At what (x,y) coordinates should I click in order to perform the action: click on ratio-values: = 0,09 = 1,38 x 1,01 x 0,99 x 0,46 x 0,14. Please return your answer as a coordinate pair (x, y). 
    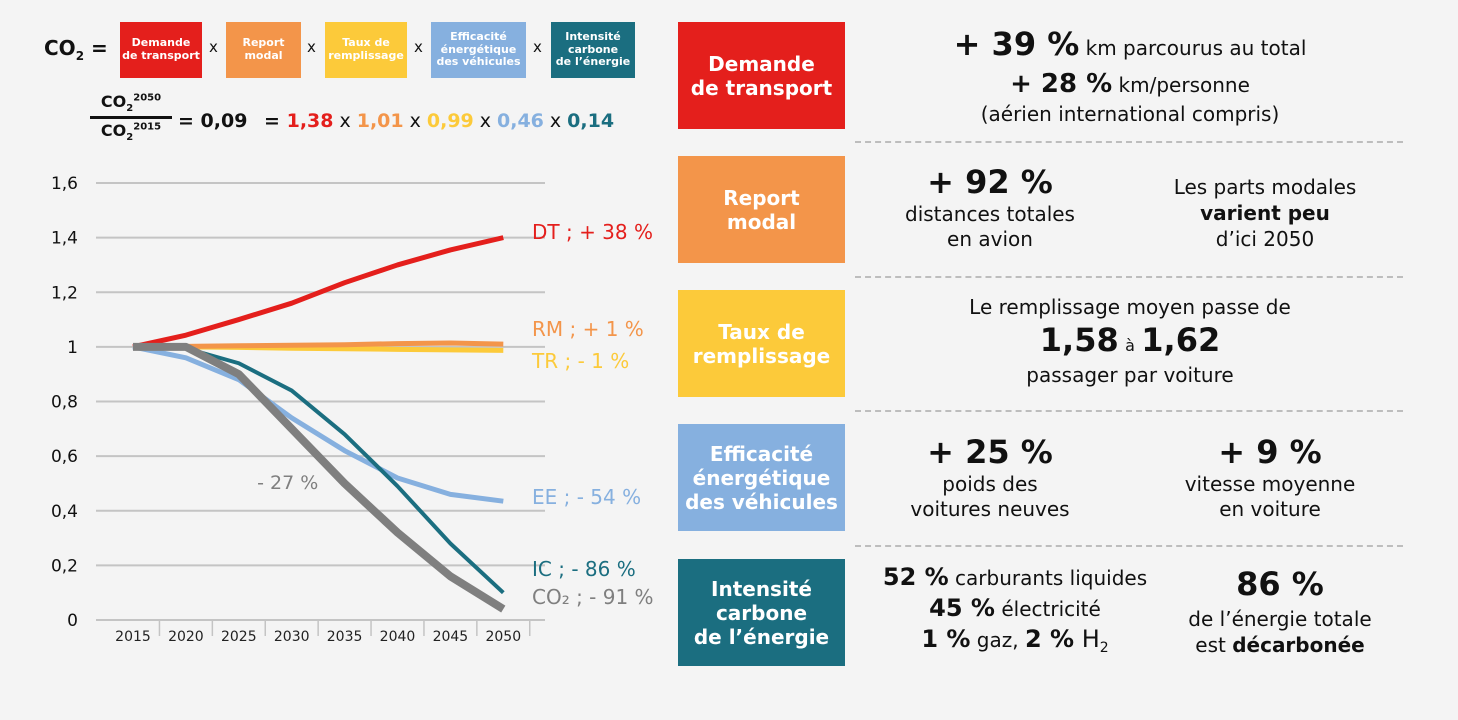
    Looking at the image, I should click on (396, 121).